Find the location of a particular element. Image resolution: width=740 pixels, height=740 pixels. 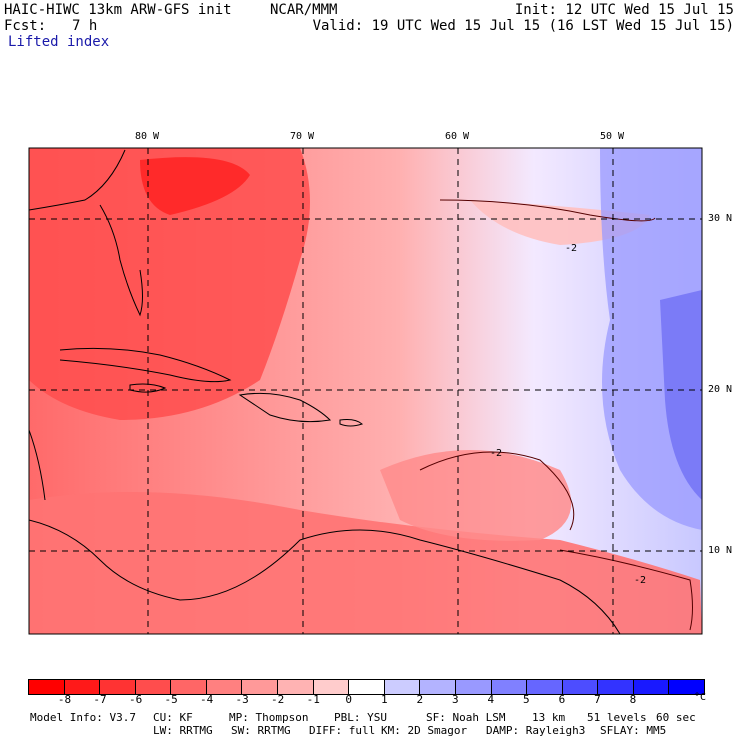

longwave-scheme: LW: RRTMG is located at coordinates (183, 730).